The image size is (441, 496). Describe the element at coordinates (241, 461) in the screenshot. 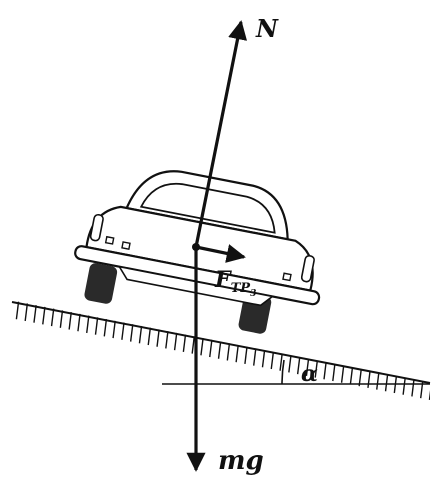

I see `weight-label: mg` at that location.